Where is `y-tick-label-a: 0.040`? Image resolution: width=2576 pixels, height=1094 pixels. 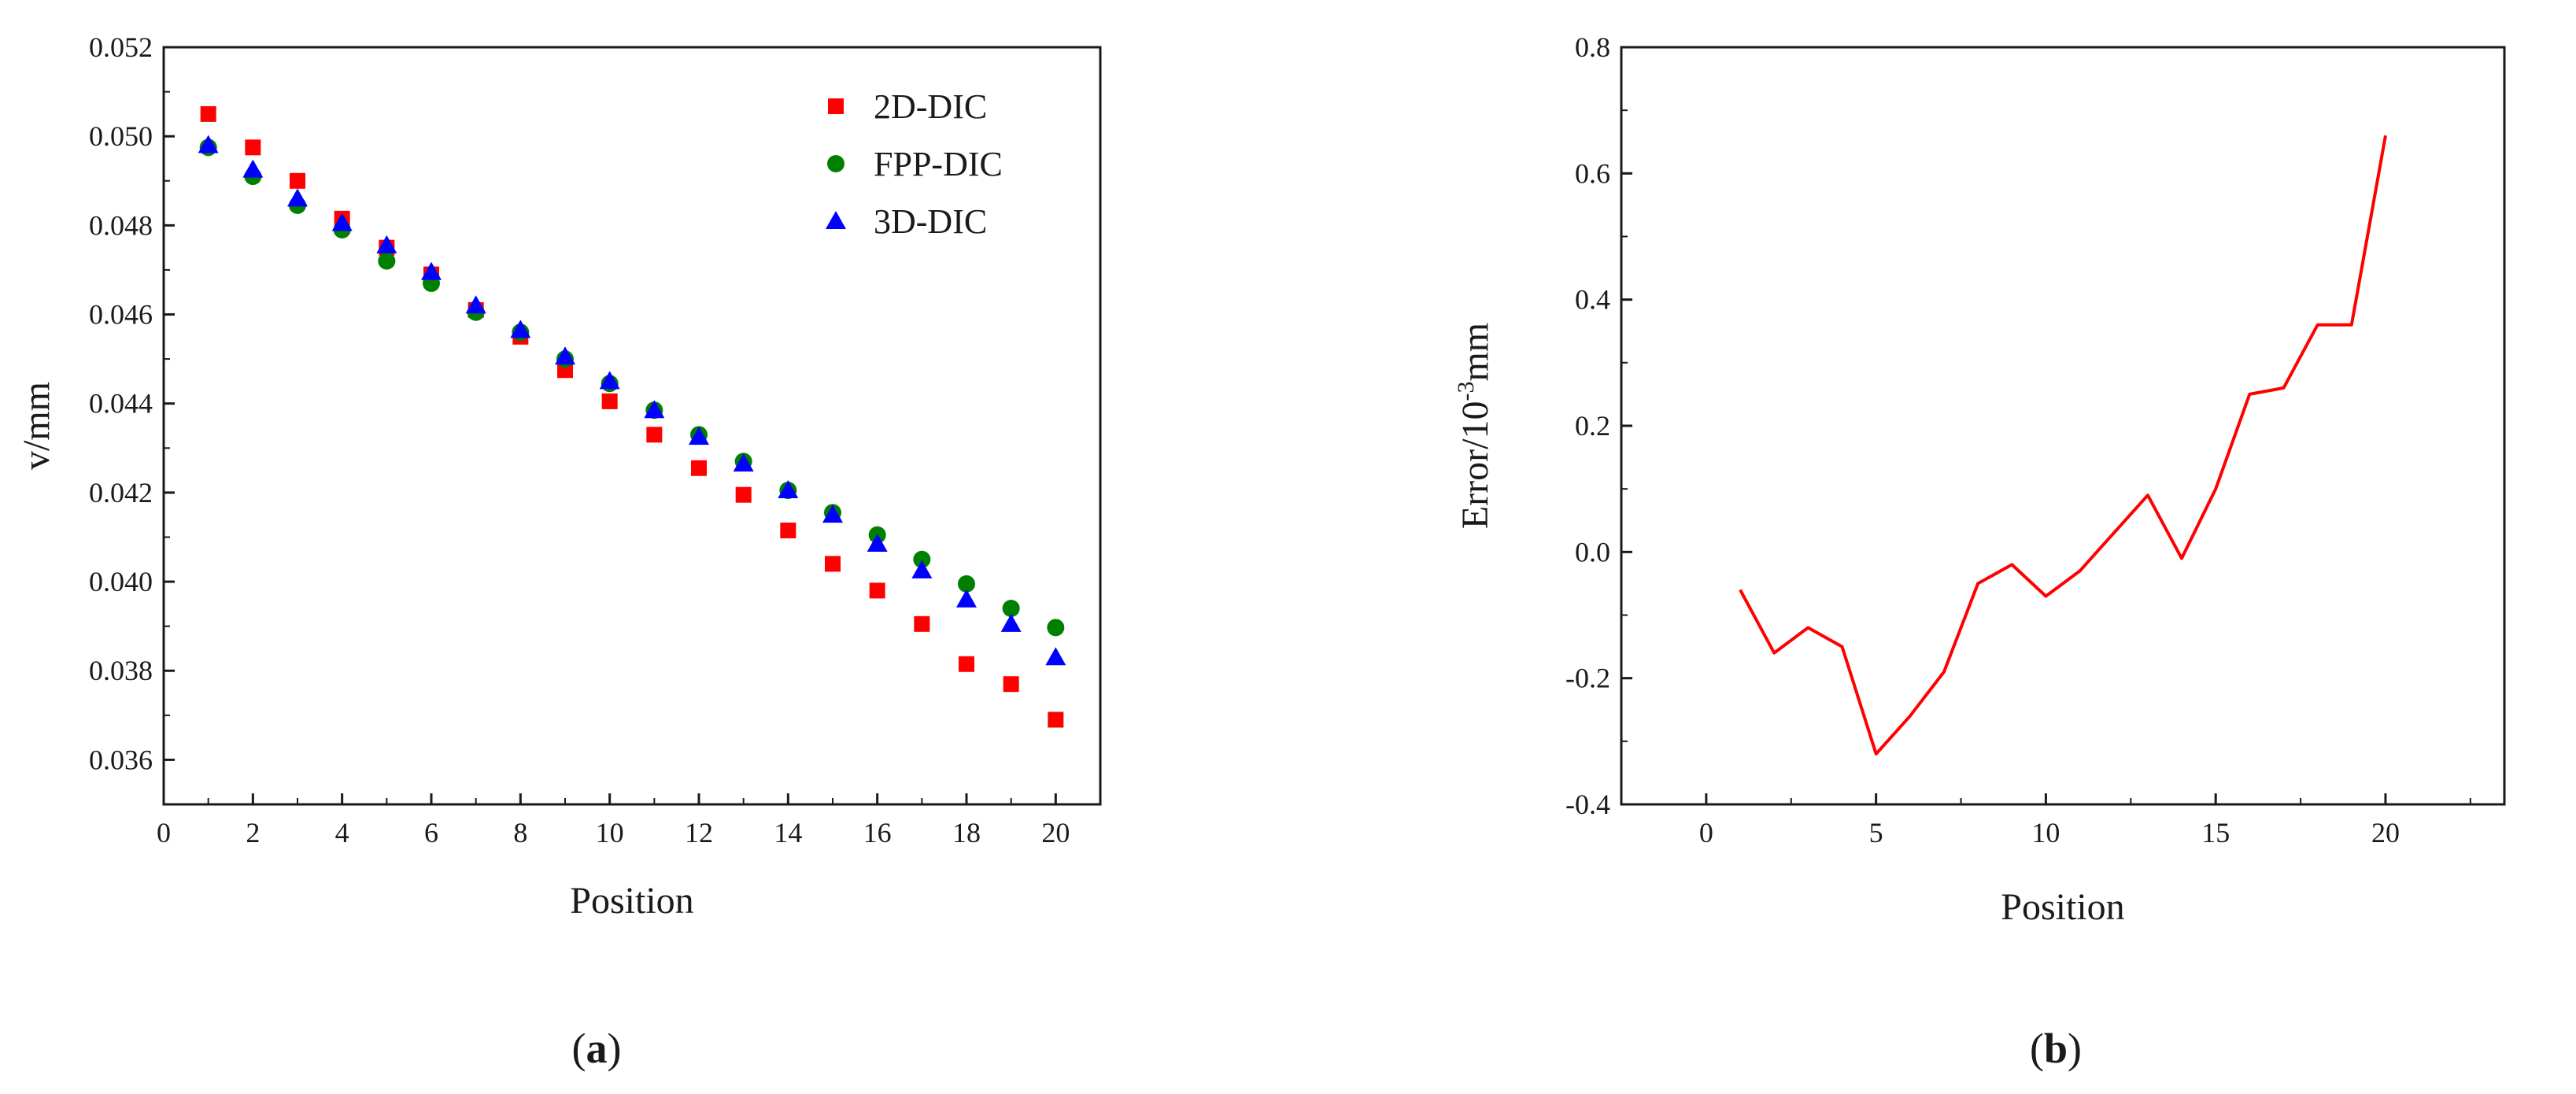 y-tick-label-a: 0.040 is located at coordinates (121, 581).